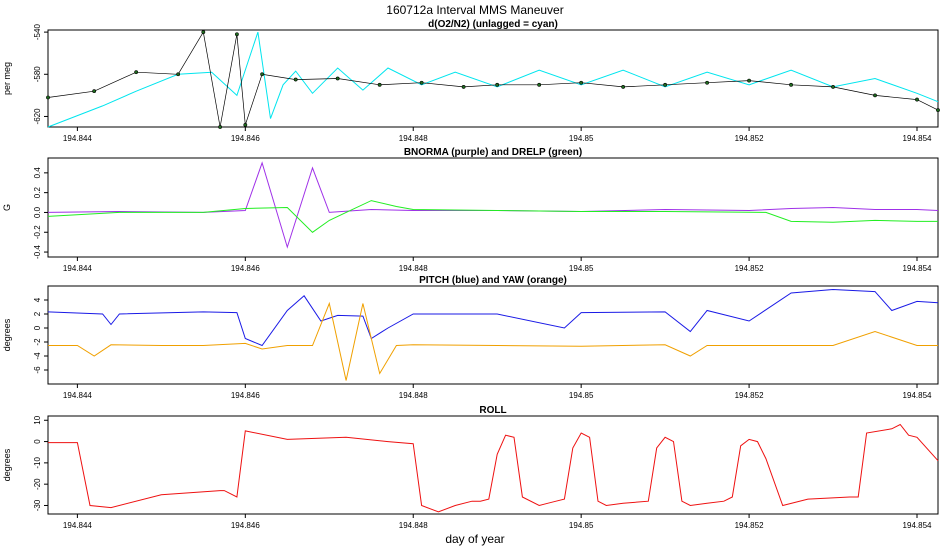 The image size is (950, 550). Describe the element at coordinates (493, 280) in the screenshot. I see `panel-title: PITCH (blue) and YAW (orange)` at that location.